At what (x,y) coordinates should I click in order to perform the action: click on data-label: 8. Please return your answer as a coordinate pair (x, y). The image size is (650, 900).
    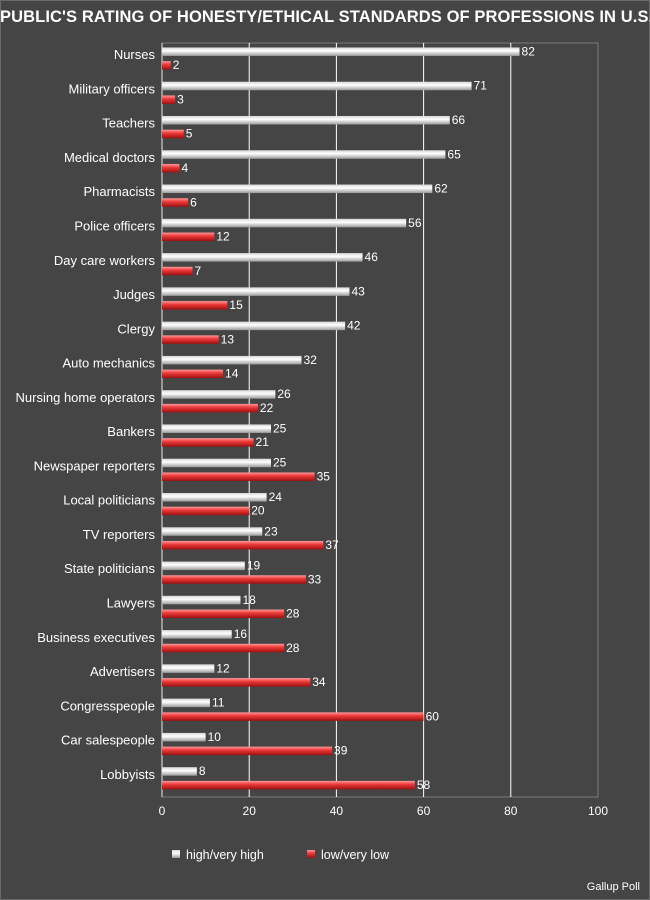
    Looking at the image, I should click on (202, 771).